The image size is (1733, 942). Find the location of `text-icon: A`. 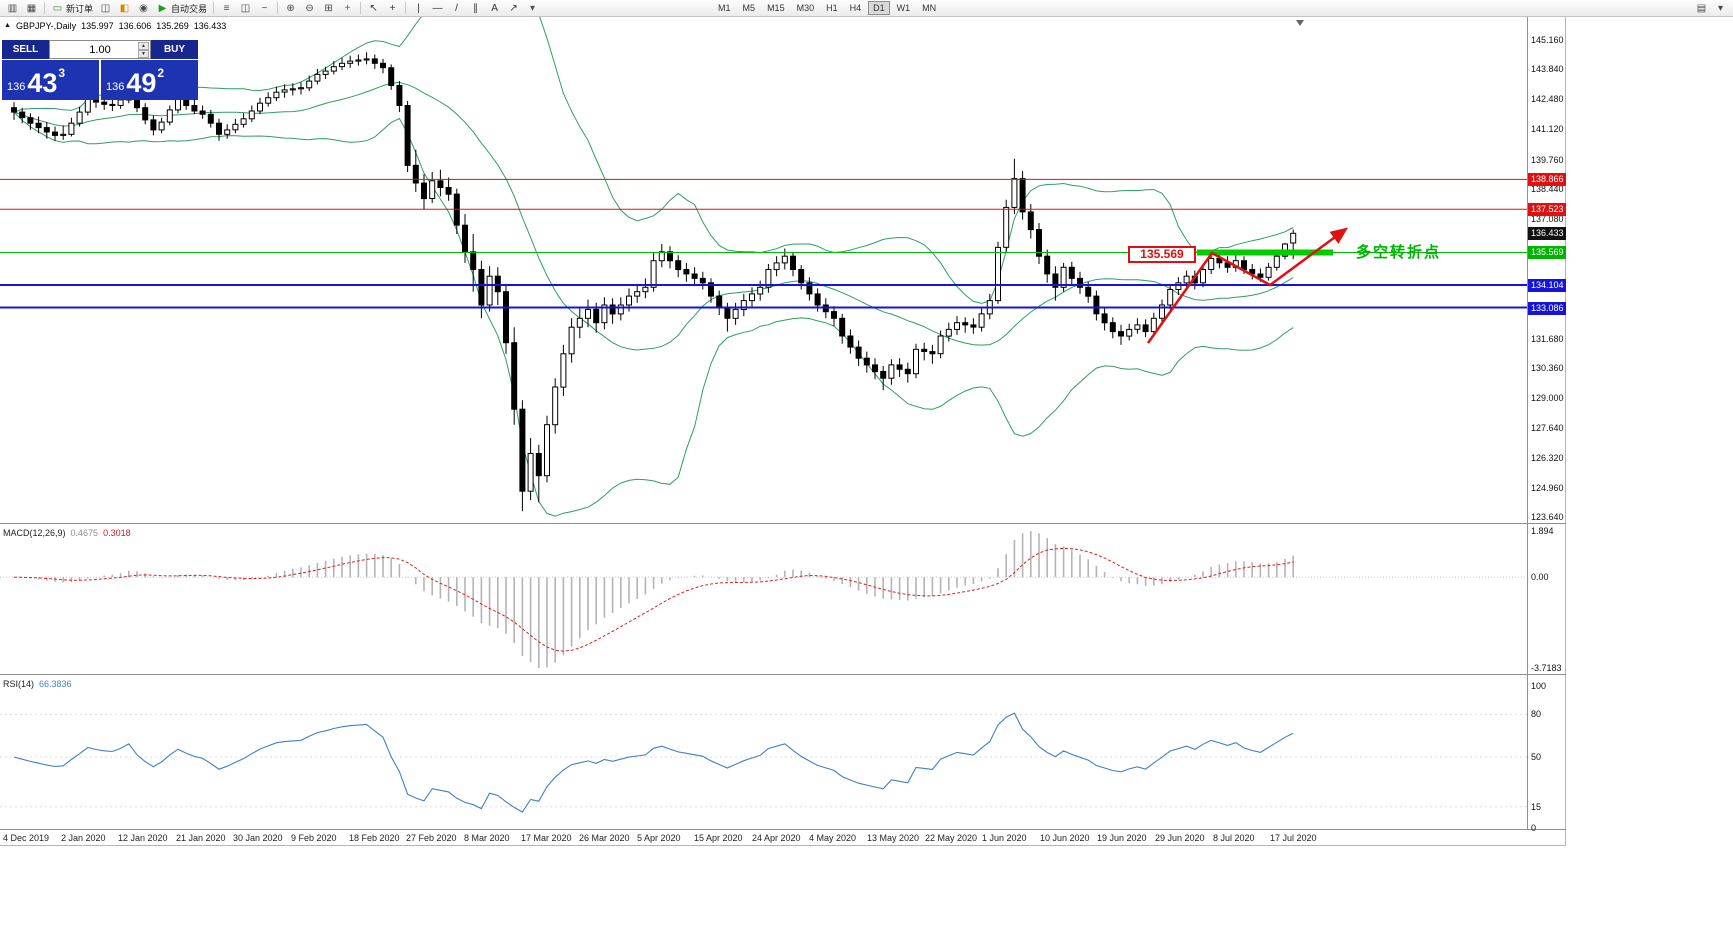

text-icon: A is located at coordinates (494, 8).